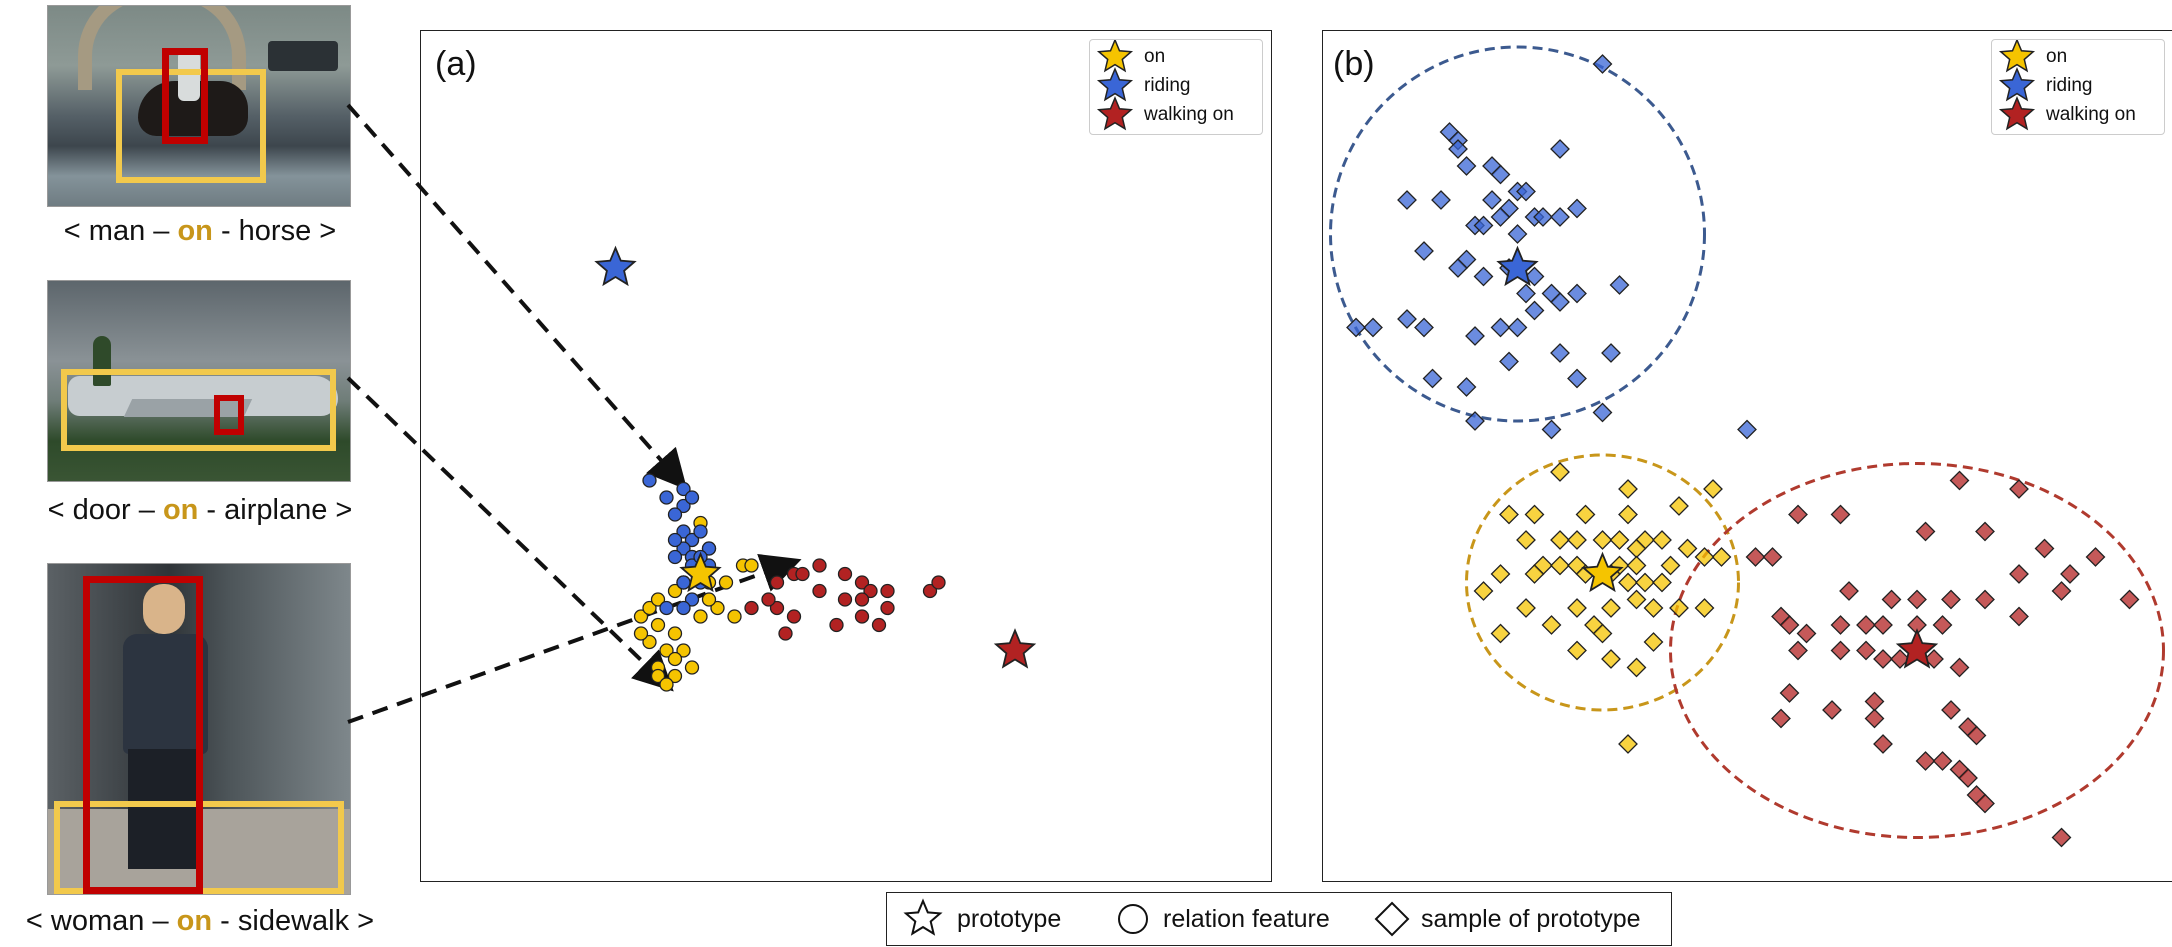 The width and height of the screenshot is (2172, 947). I want to click on subject-box-man, so click(185, 96).